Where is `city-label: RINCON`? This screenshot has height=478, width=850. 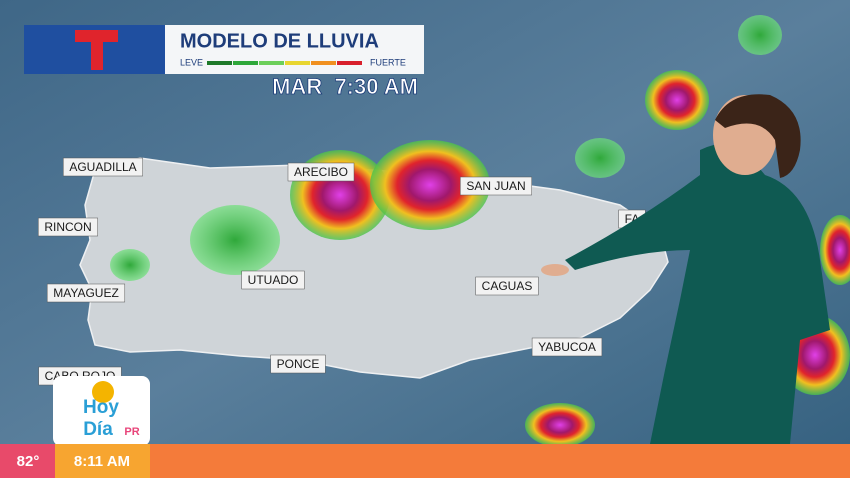
city-label: RINCON is located at coordinates (67, 227).